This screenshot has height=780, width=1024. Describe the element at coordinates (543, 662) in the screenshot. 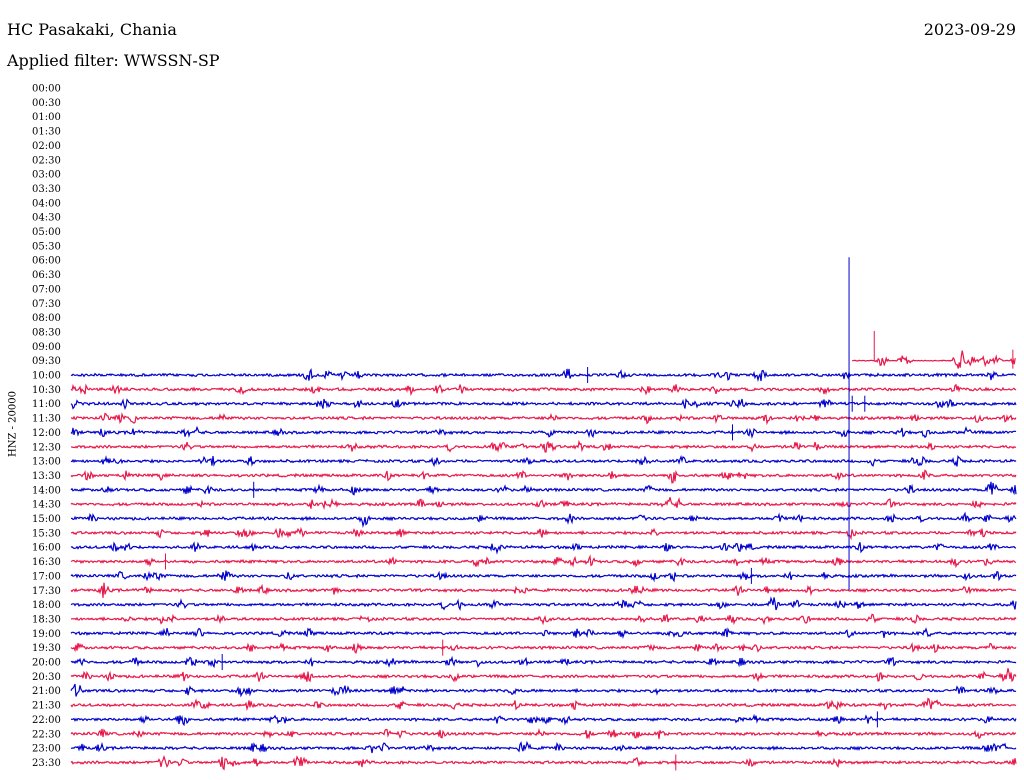

I see `trace-row-2000` at that location.